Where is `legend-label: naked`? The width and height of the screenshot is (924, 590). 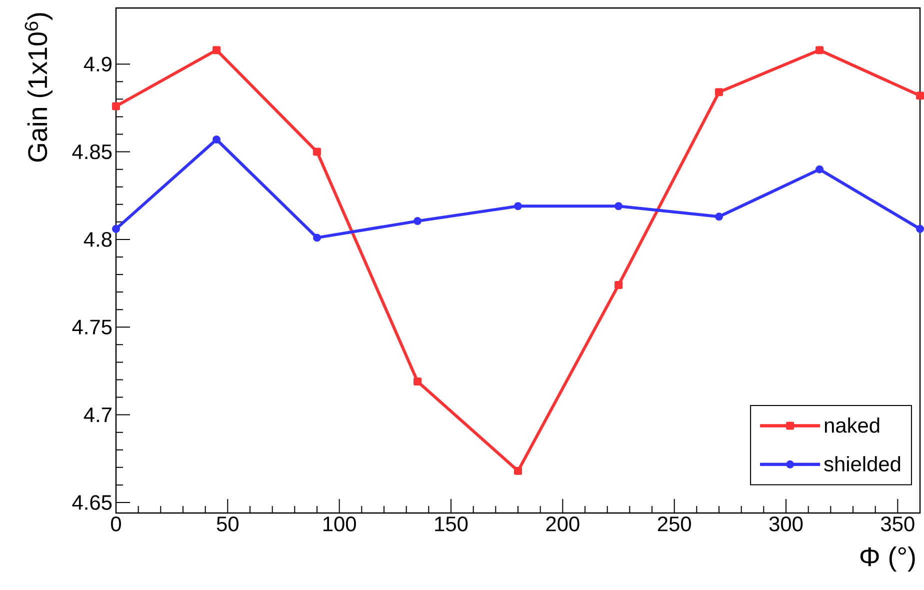 legend-label: naked is located at coordinates (852, 425).